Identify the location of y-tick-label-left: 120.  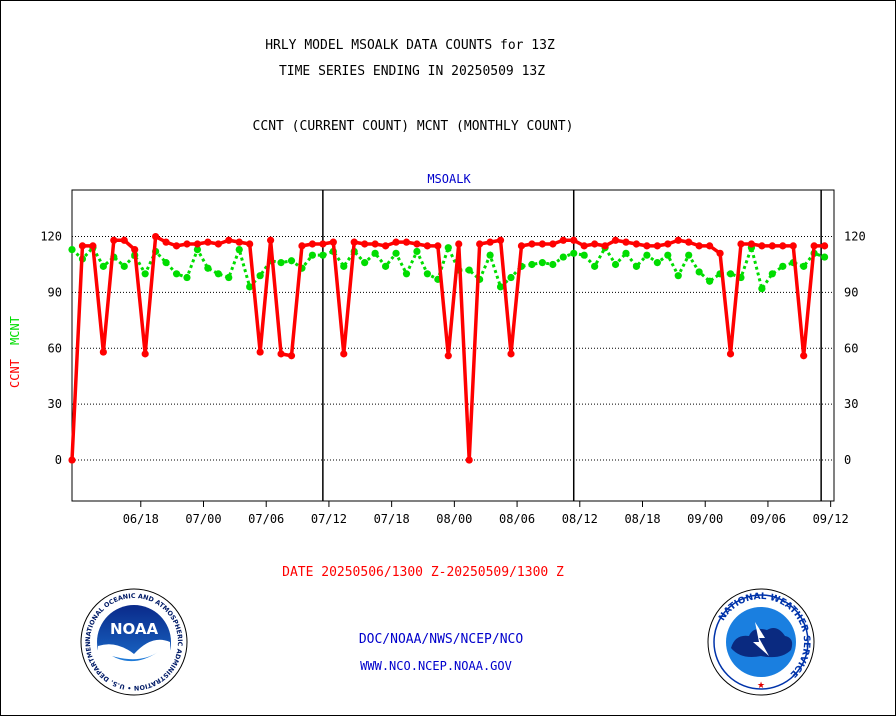
(51, 237).